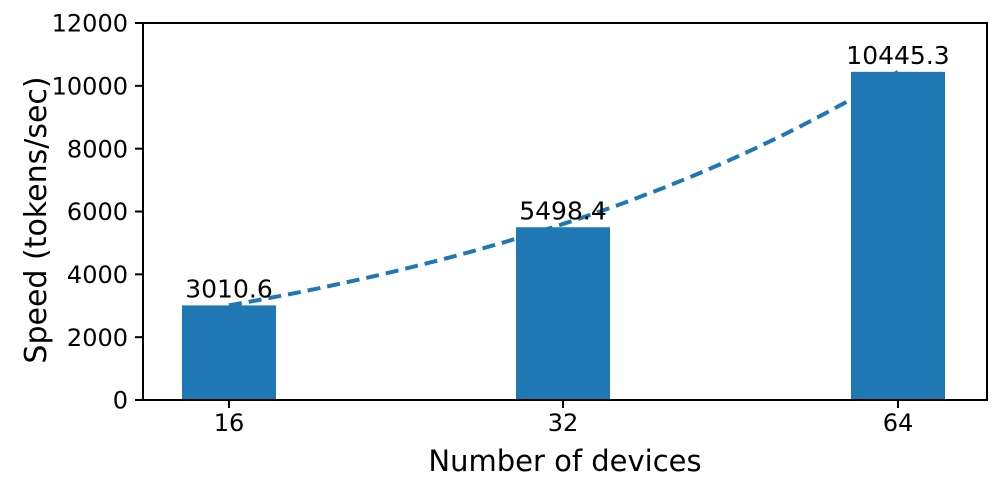 Image resolution: width=997 pixels, height=491 pixels. I want to click on y-axis-tick-label: 4000, so click(97, 275).